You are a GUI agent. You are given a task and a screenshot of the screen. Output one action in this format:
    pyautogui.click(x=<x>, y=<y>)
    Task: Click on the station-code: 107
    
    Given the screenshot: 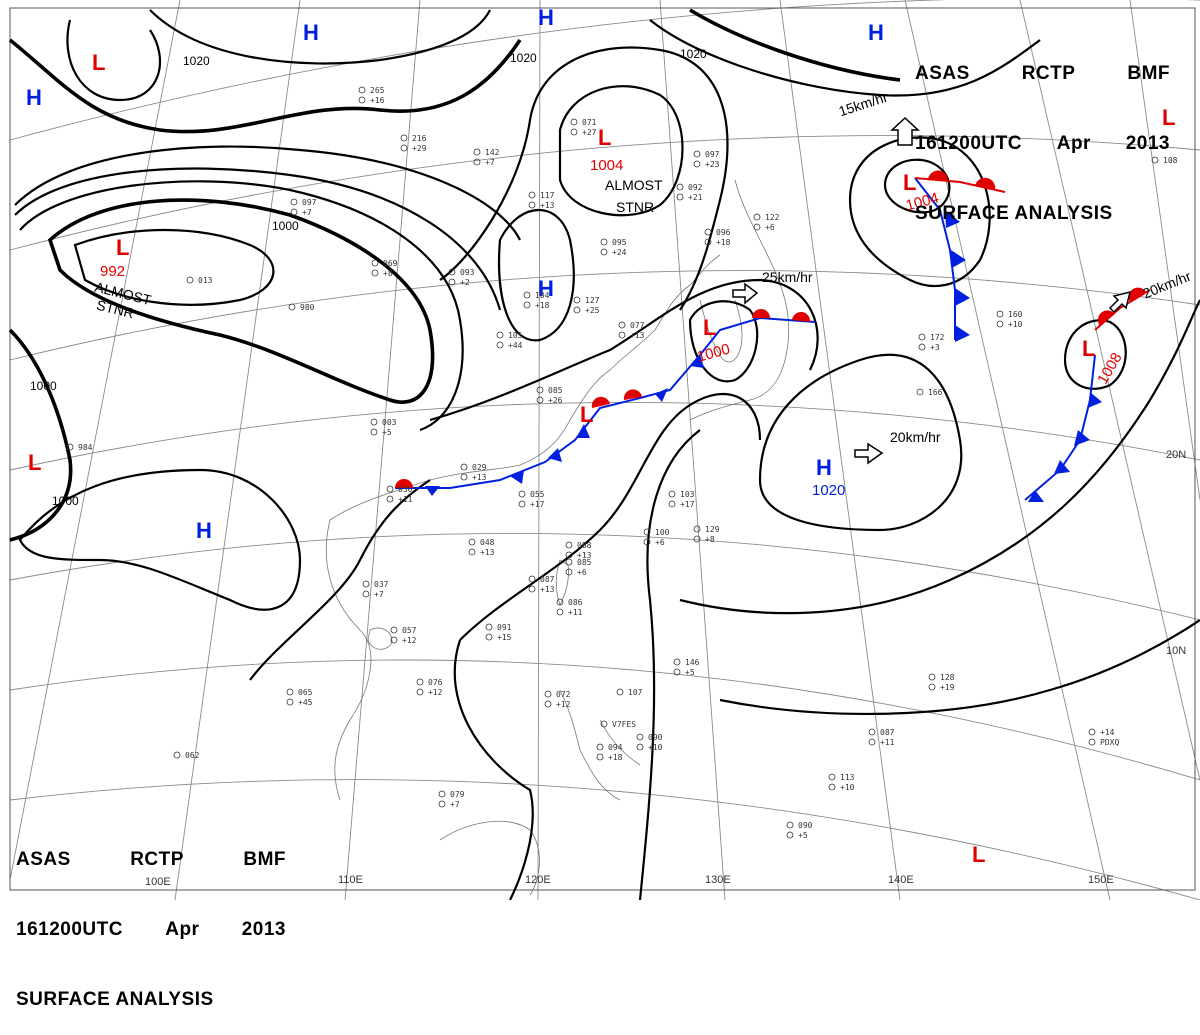 What is the action you would take?
    pyautogui.click(x=635, y=692)
    